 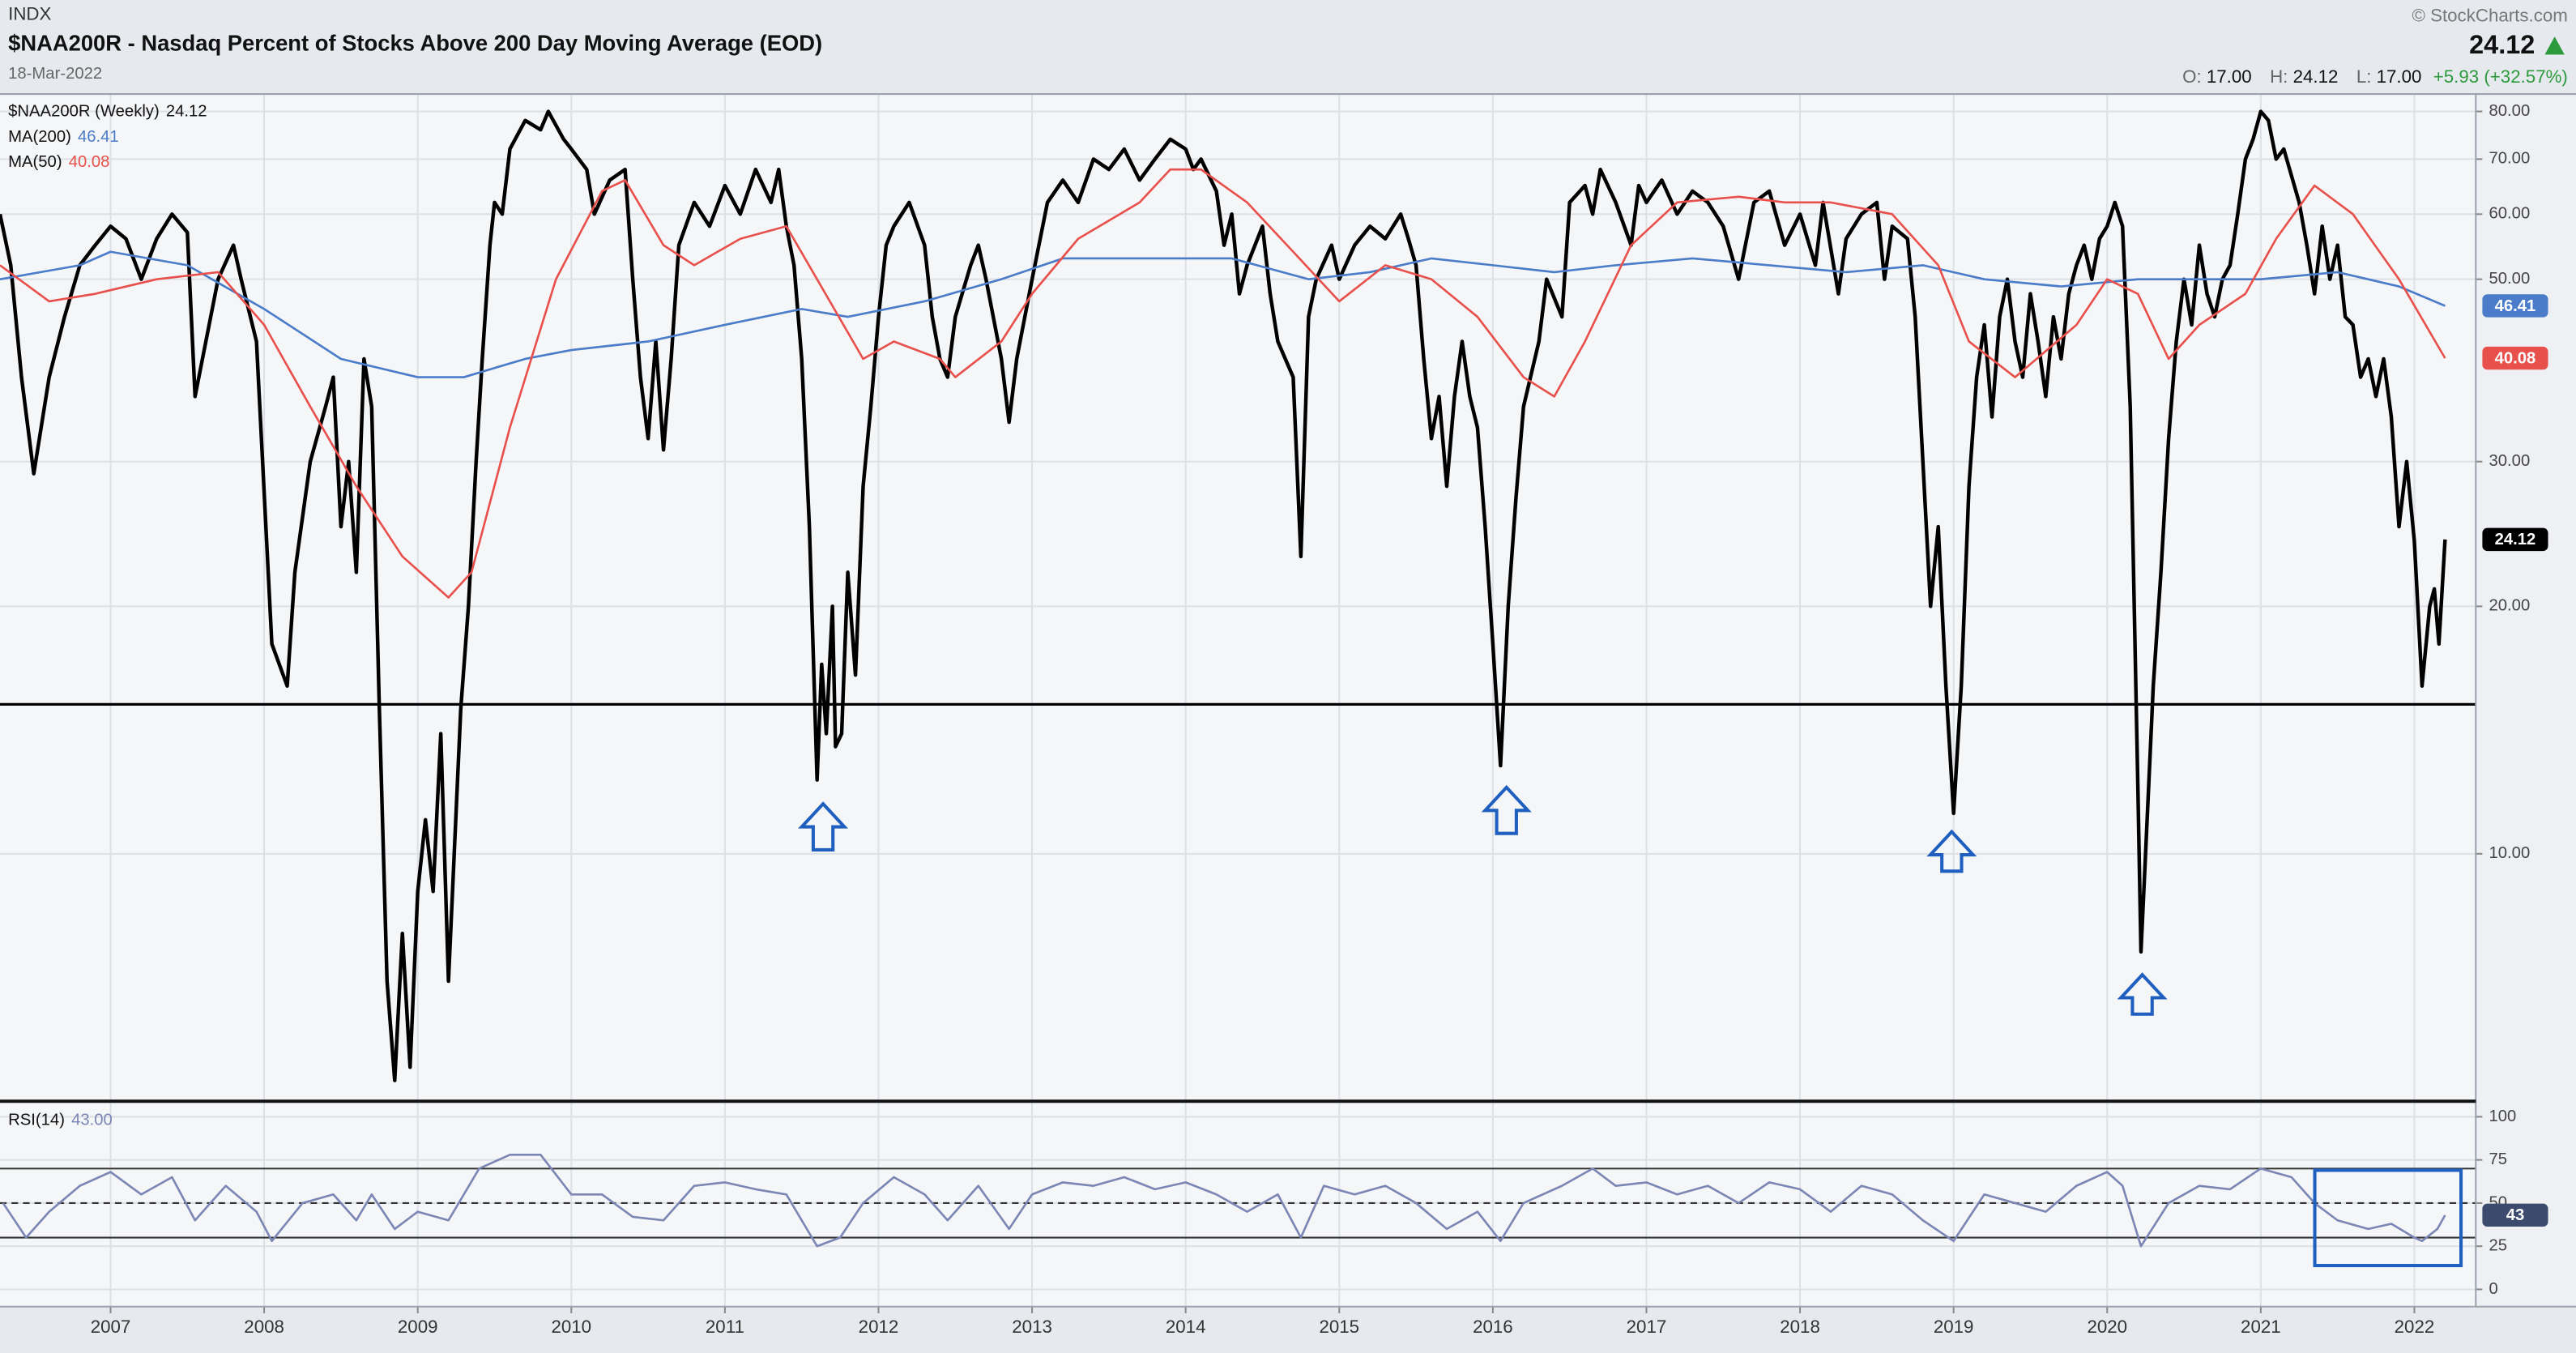 I want to click on legend-name: $NAA200R (Weekly), so click(x=84, y=112).